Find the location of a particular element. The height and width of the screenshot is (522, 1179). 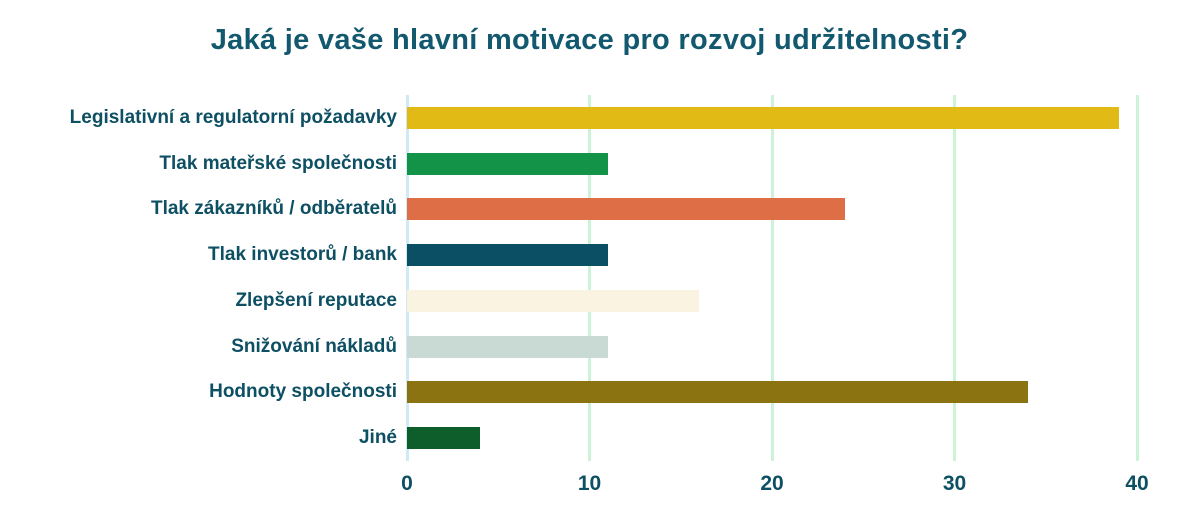

category-label-row: Hodnoty společnosti is located at coordinates (198, 393).